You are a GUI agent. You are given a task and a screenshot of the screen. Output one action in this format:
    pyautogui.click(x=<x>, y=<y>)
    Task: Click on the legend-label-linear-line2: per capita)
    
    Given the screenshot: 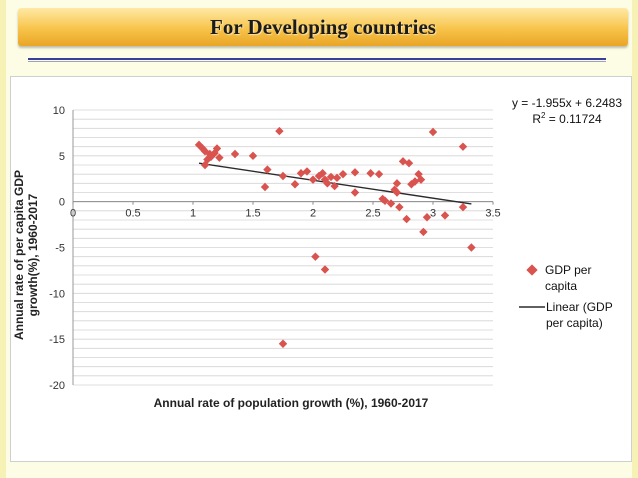 What is the action you would take?
    pyautogui.click(x=574, y=323)
    